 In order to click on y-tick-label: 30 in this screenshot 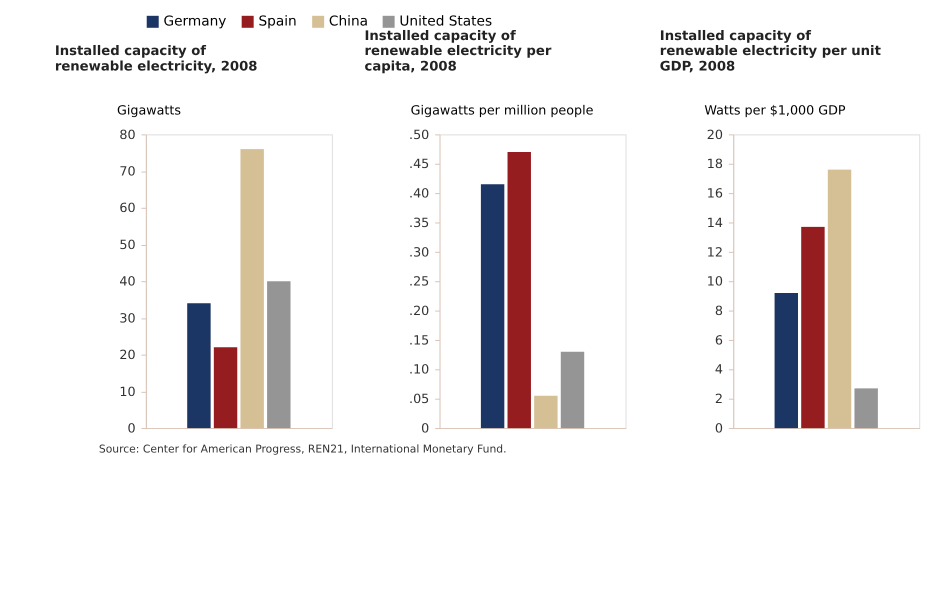, I will do `click(127, 318)`.